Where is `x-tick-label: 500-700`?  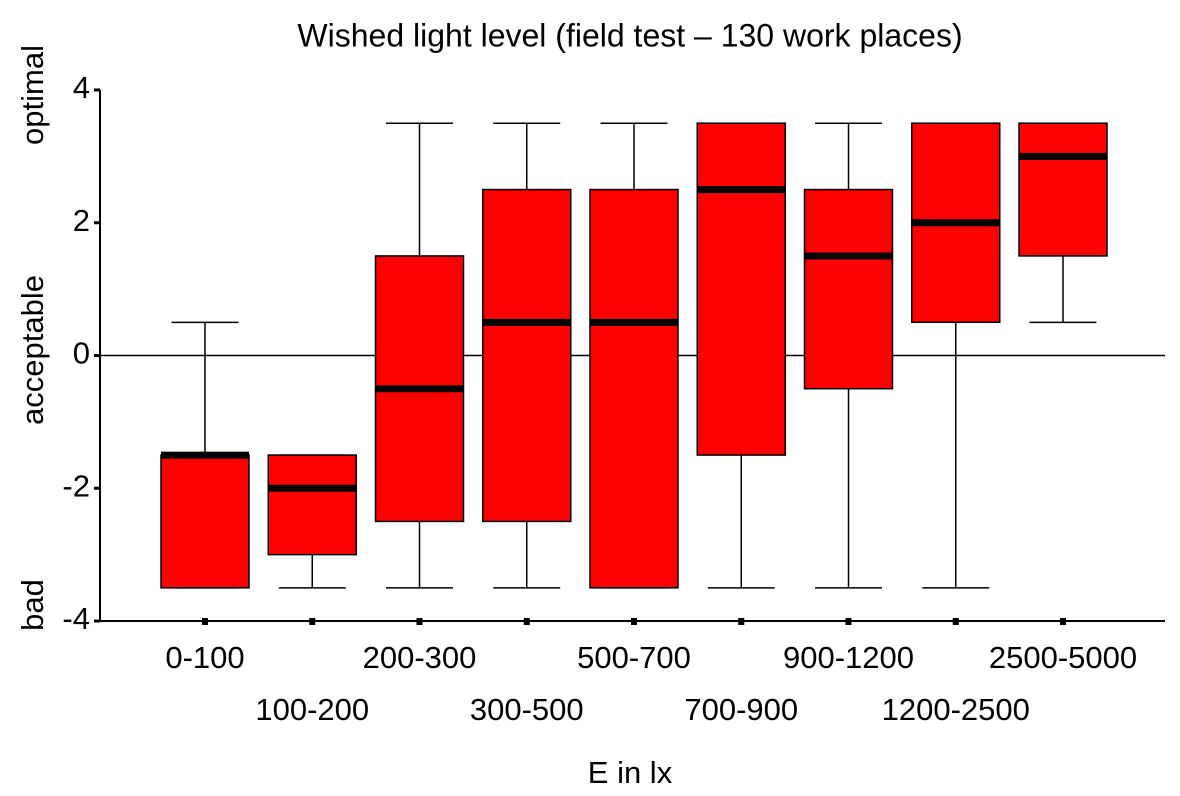 x-tick-label: 500-700 is located at coordinates (634, 657).